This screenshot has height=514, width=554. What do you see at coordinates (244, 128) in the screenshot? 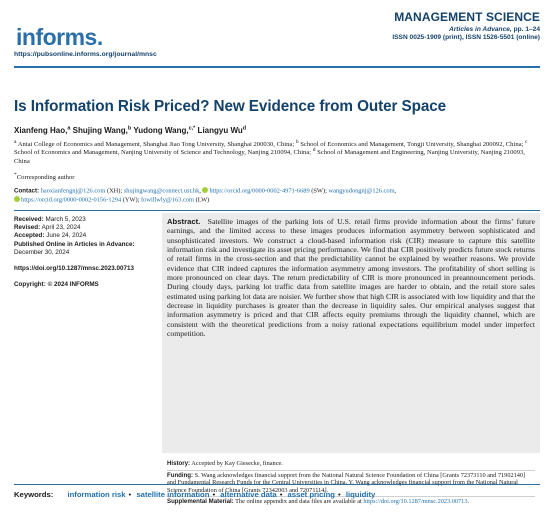
I see `author-sup: d` at bounding box center [244, 128].